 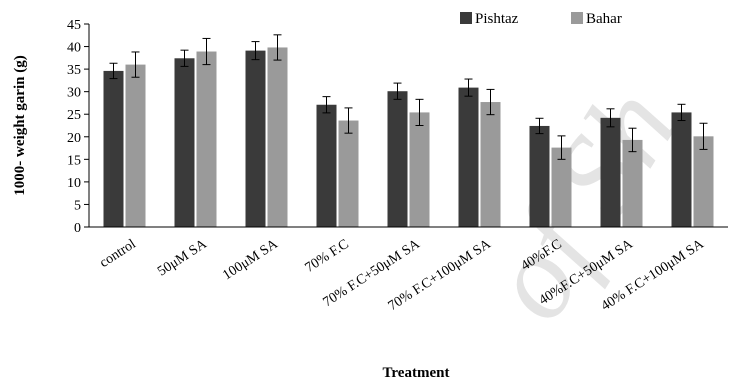 What do you see at coordinates (74, 70) in the screenshot?
I see `y-tick-label: 35` at bounding box center [74, 70].